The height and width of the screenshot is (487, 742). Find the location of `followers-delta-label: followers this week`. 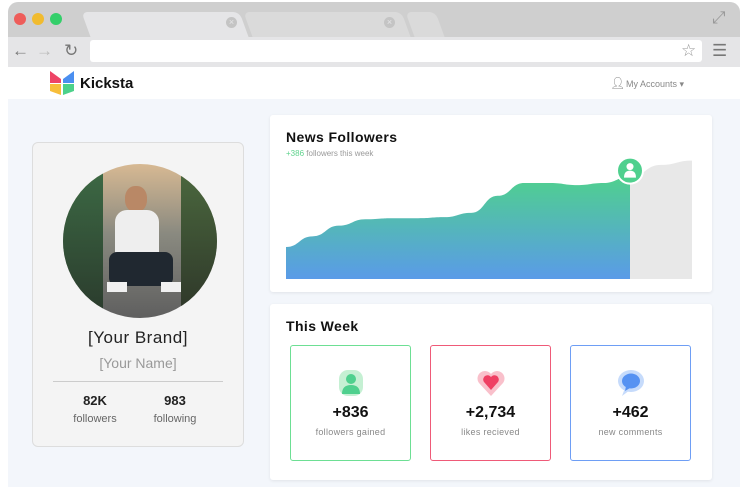

followers-delta-label: followers this week is located at coordinates (340, 153).